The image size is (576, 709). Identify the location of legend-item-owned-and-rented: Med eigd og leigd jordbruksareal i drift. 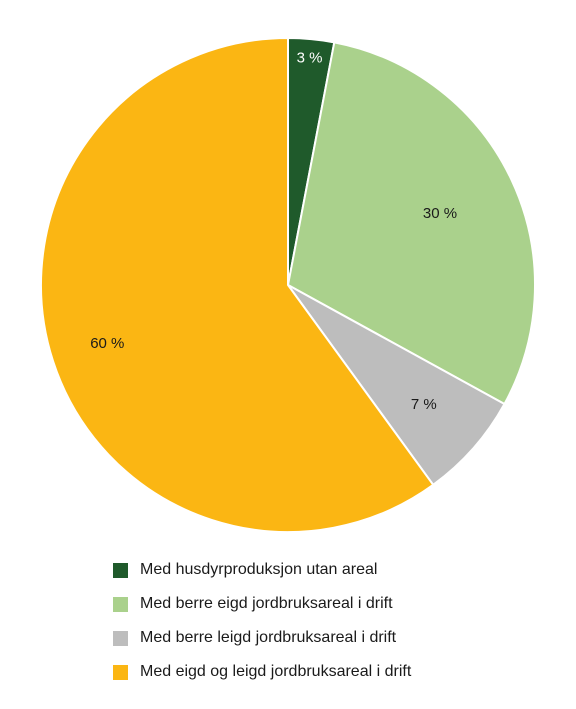
(262, 672).